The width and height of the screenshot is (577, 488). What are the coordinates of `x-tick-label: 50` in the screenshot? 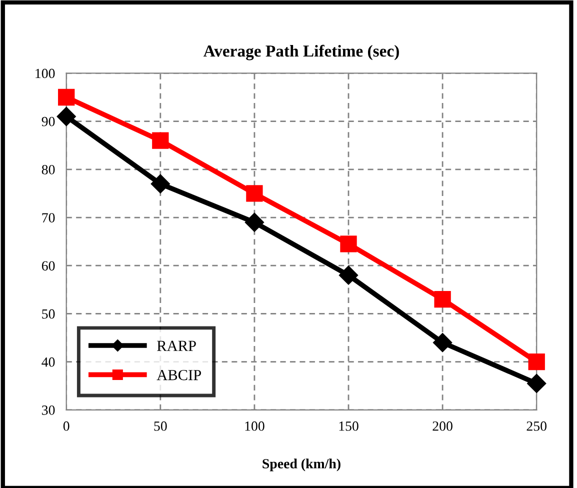 It's located at (160, 426).